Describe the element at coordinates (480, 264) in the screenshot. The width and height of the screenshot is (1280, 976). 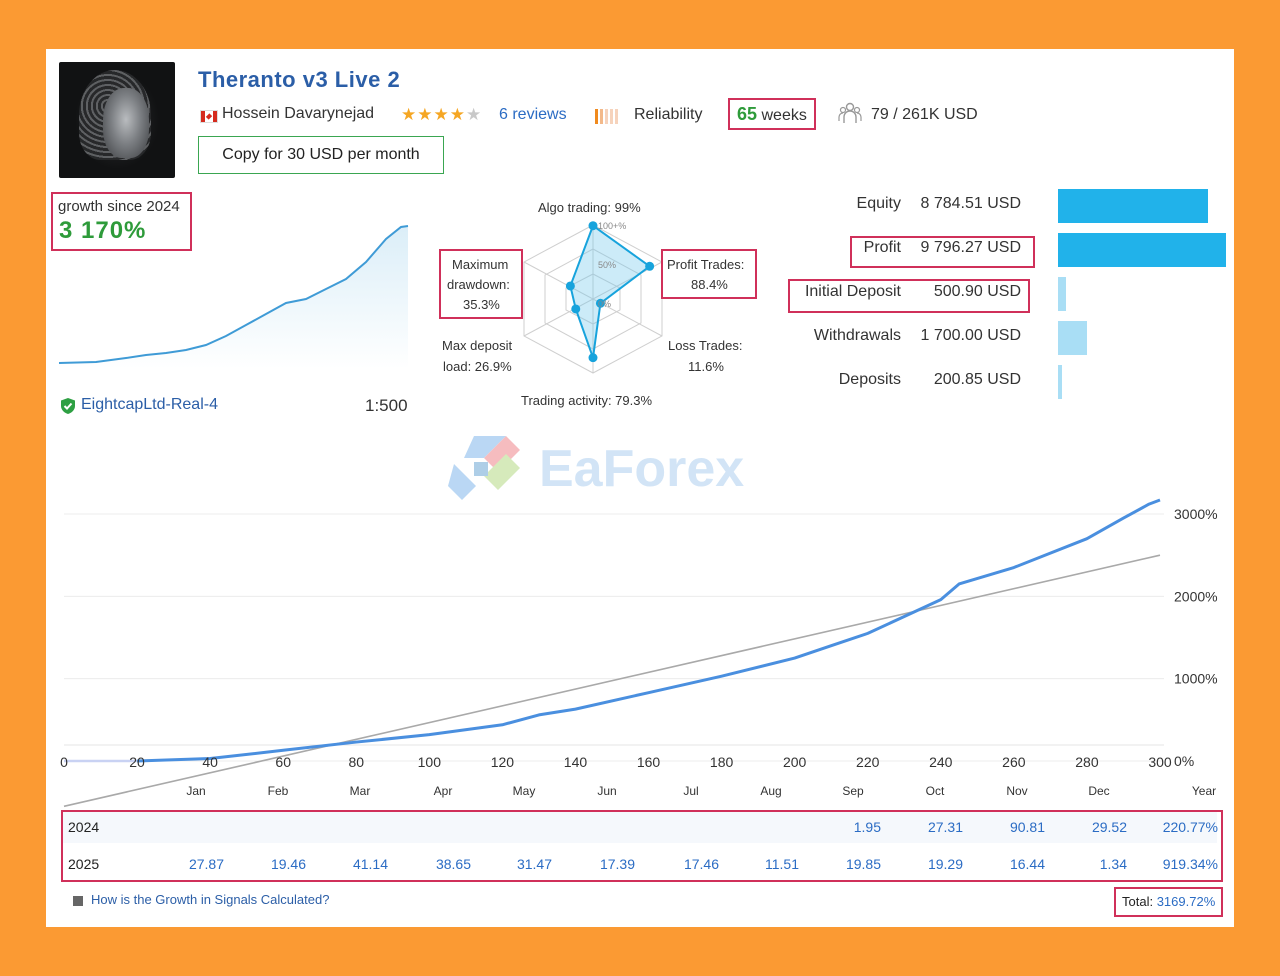
I see `drawdown-label-1: Maximum` at that location.